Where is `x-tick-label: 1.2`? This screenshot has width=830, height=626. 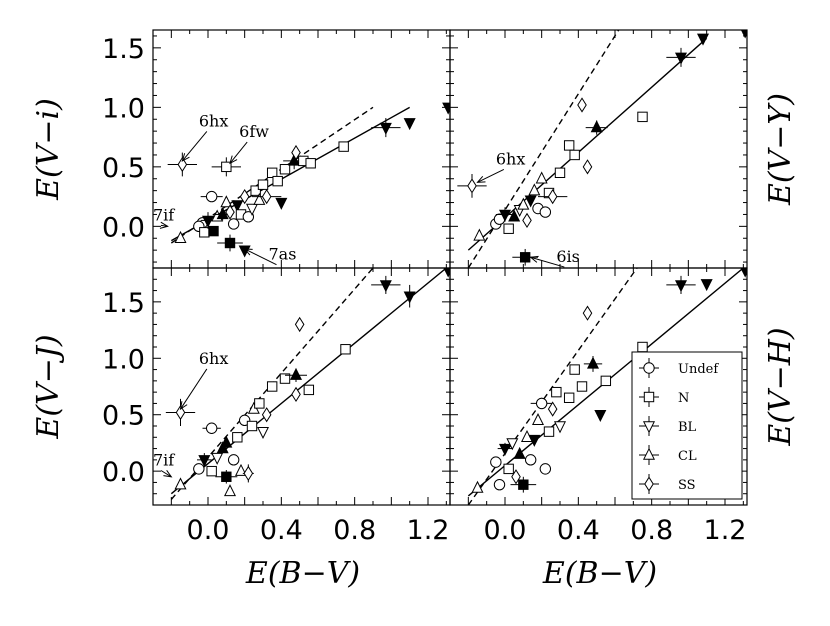
x-tick-label: 1.2 is located at coordinates (725, 530).